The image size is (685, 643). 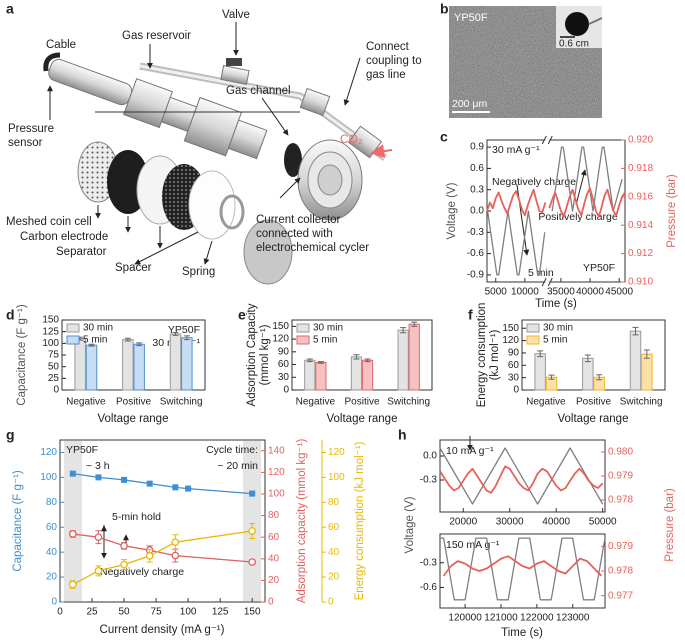 I want to click on annotation: 30 mA g⁻¹, so click(x=516, y=150).